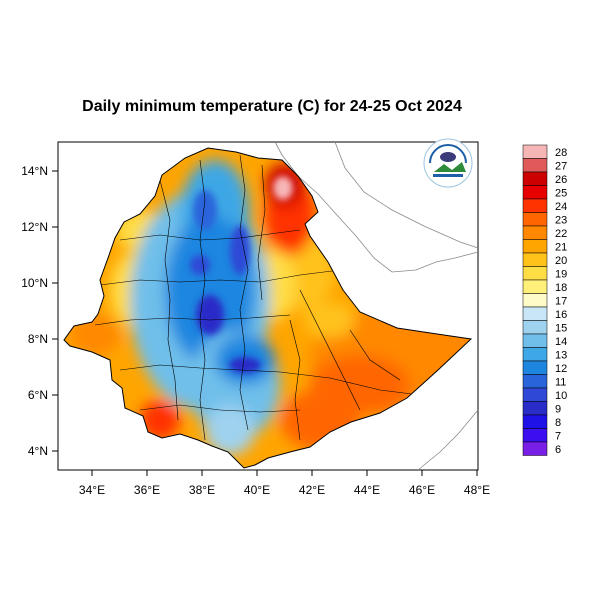 This screenshot has width=600, height=600. Describe the element at coordinates (558, 409) in the screenshot. I see `colorbar-label: 9` at that location.